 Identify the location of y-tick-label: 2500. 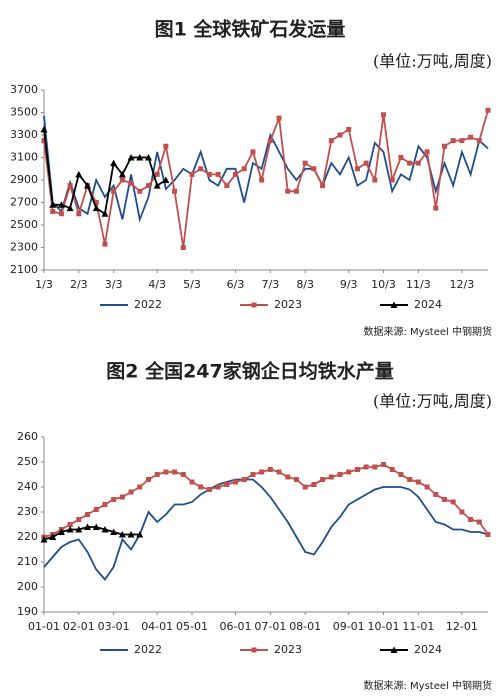
(24, 224).